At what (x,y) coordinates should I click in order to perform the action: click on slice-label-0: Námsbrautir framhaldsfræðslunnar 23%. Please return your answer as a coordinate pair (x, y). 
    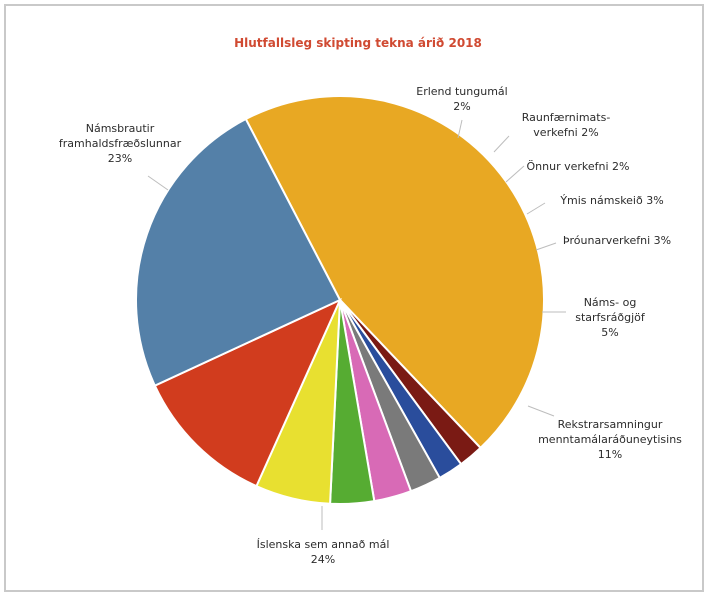
    Looking at the image, I should click on (120, 143).